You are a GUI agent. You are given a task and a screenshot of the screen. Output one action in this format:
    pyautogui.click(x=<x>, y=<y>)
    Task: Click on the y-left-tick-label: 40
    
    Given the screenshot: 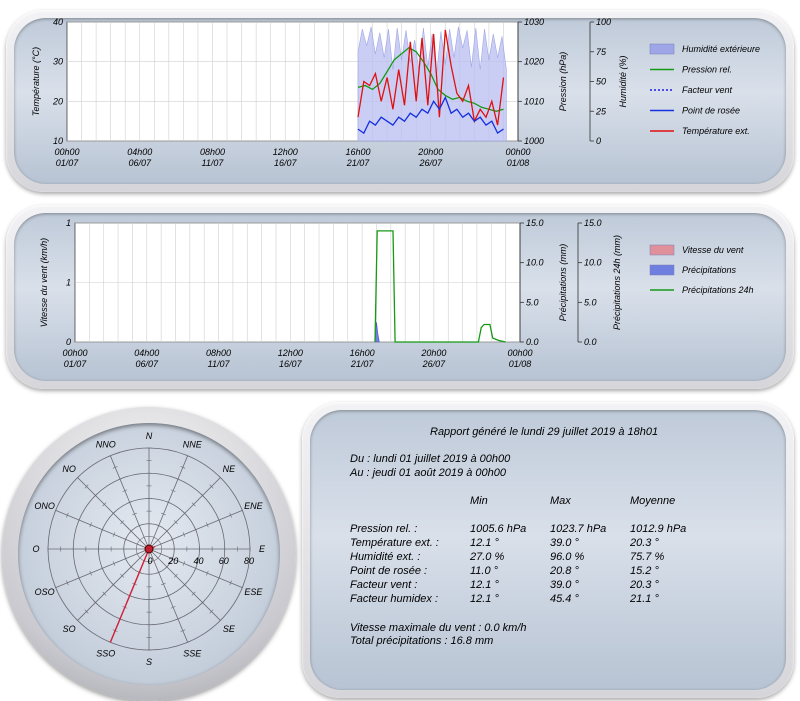 What is the action you would take?
    pyautogui.click(x=58, y=22)
    